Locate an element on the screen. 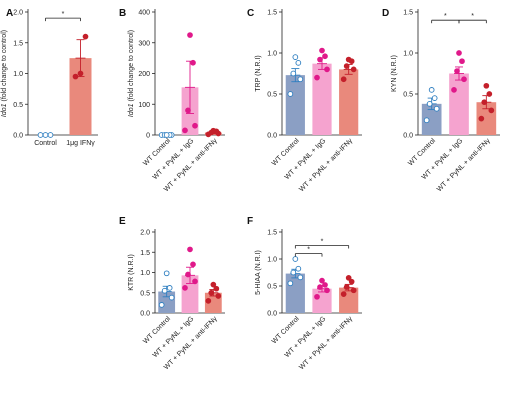 Image resolution: width=520 pixels, height=416 pixels. x-tick-label: Control is located at coordinates (45, 143).